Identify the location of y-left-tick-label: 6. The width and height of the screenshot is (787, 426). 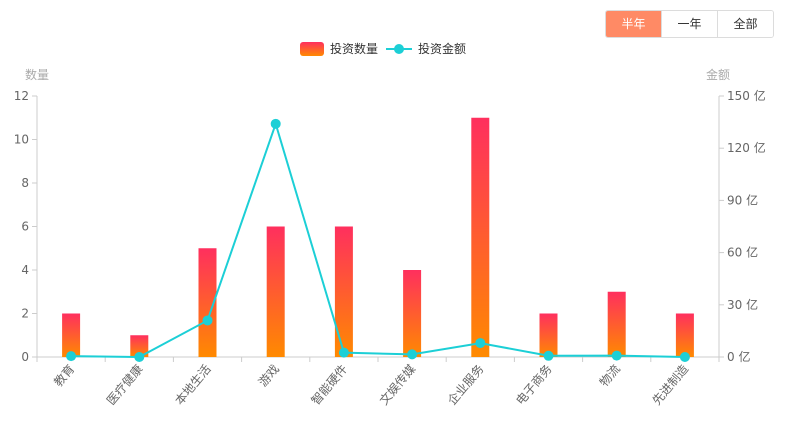
(25, 227).